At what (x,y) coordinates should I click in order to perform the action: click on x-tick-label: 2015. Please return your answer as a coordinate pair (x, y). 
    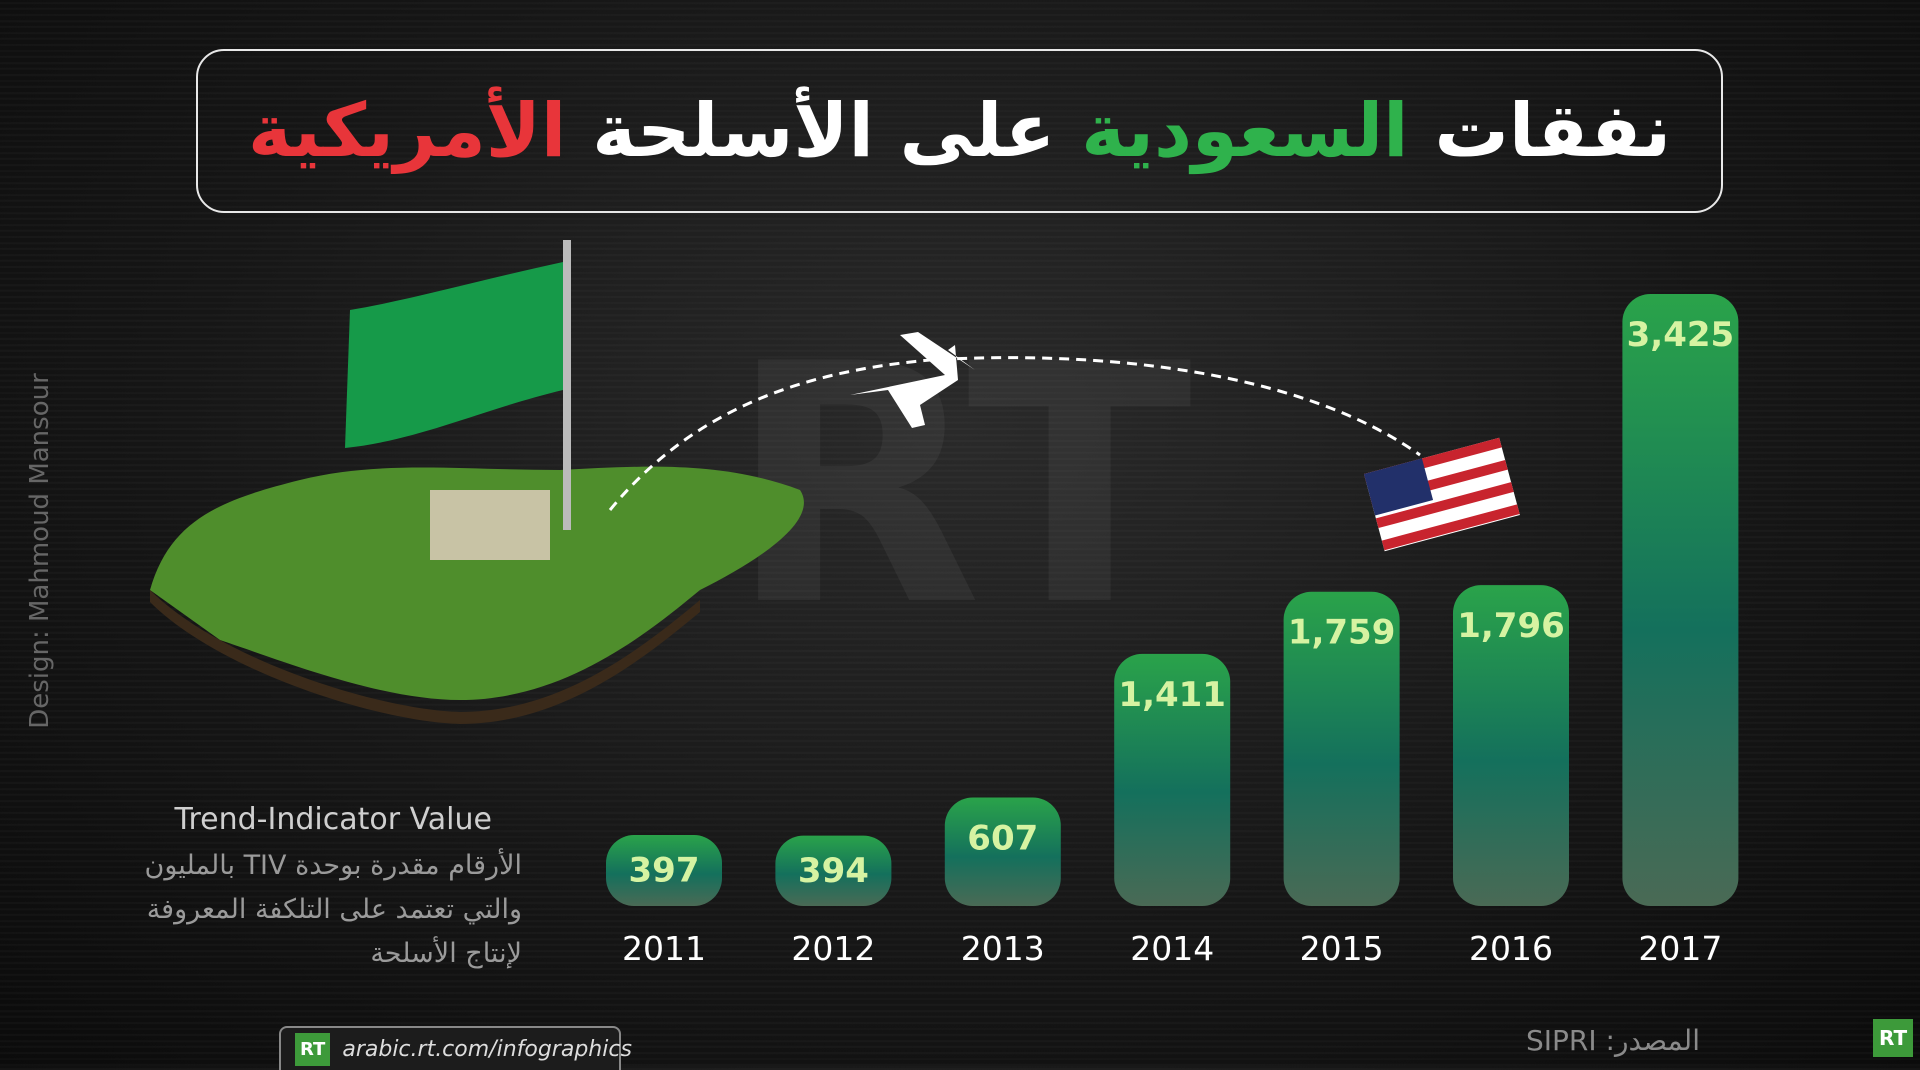
    Looking at the image, I should click on (1342, 948).